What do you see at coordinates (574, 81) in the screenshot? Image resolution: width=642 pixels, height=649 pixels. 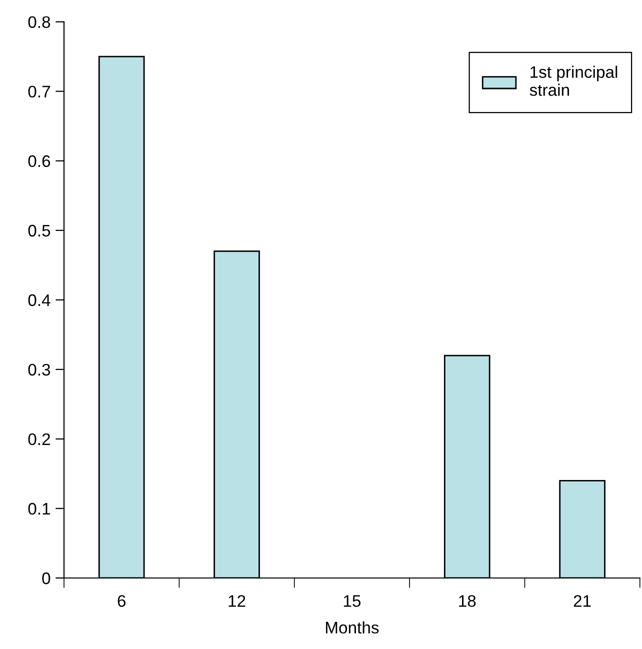 I see `legend-label: 1st principal strain` at bounding box center [574, 81].